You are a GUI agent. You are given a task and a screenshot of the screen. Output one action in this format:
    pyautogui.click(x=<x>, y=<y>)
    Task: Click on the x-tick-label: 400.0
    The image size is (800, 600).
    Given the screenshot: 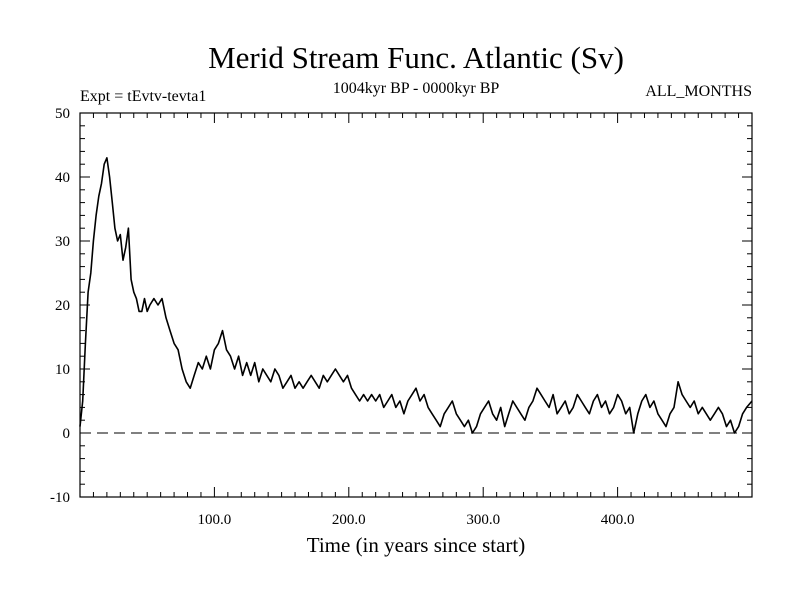 What is the action you would take?
    pyautogui.click(x=618, y=520)
    